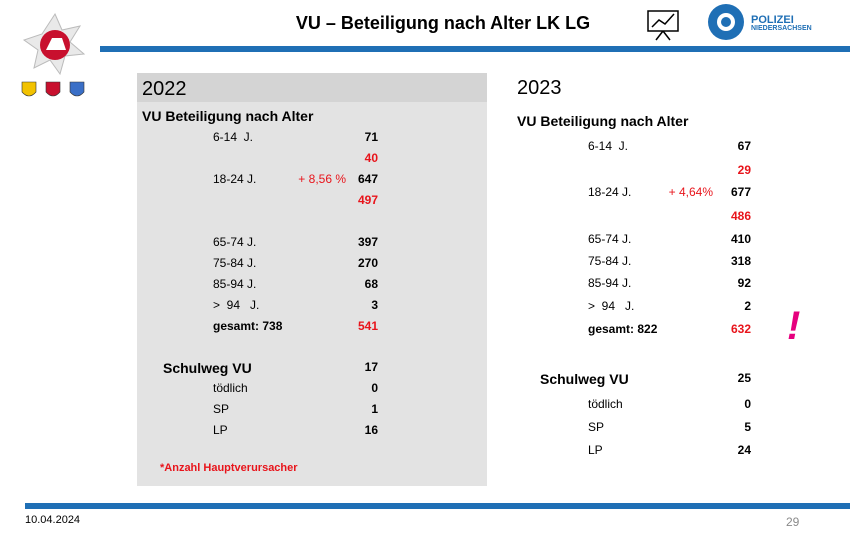 Image resolution: width=850 pixels, height=536 pixels. I want to click on row-label: gesamt: 822, so click(623, 329).